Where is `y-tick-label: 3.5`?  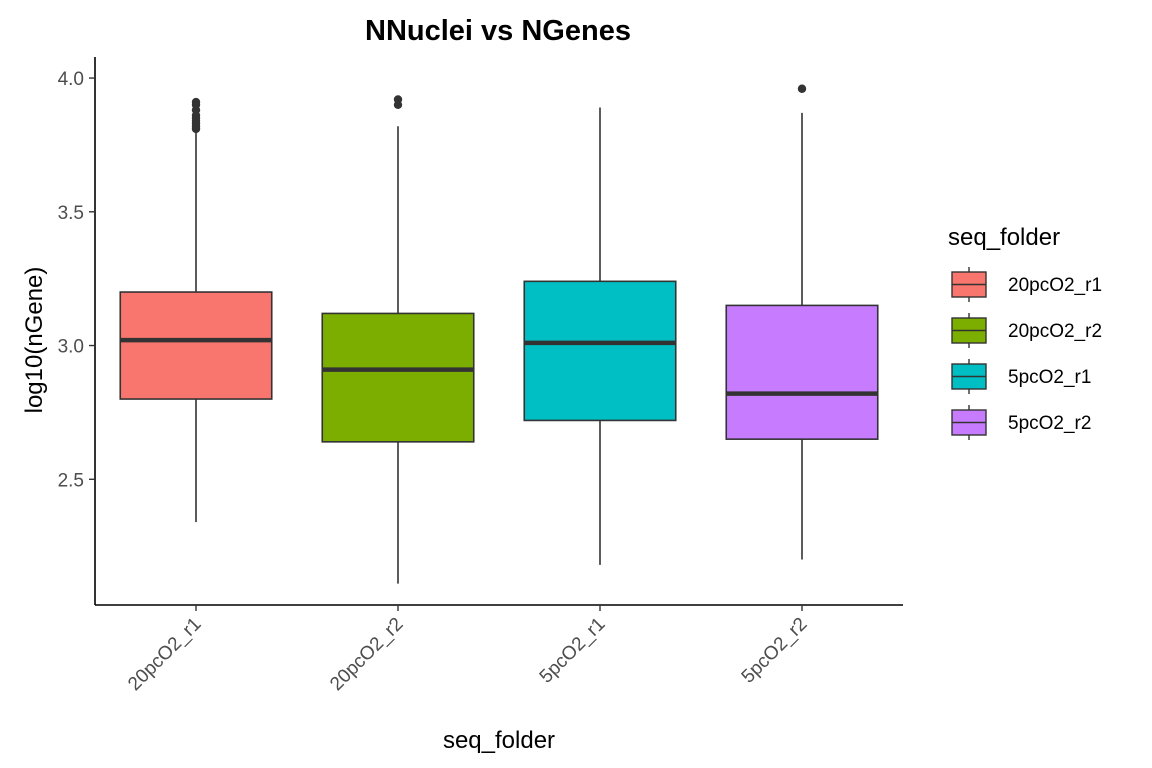
y-tick-label: 3.5 is located at coordinates (71, 213).